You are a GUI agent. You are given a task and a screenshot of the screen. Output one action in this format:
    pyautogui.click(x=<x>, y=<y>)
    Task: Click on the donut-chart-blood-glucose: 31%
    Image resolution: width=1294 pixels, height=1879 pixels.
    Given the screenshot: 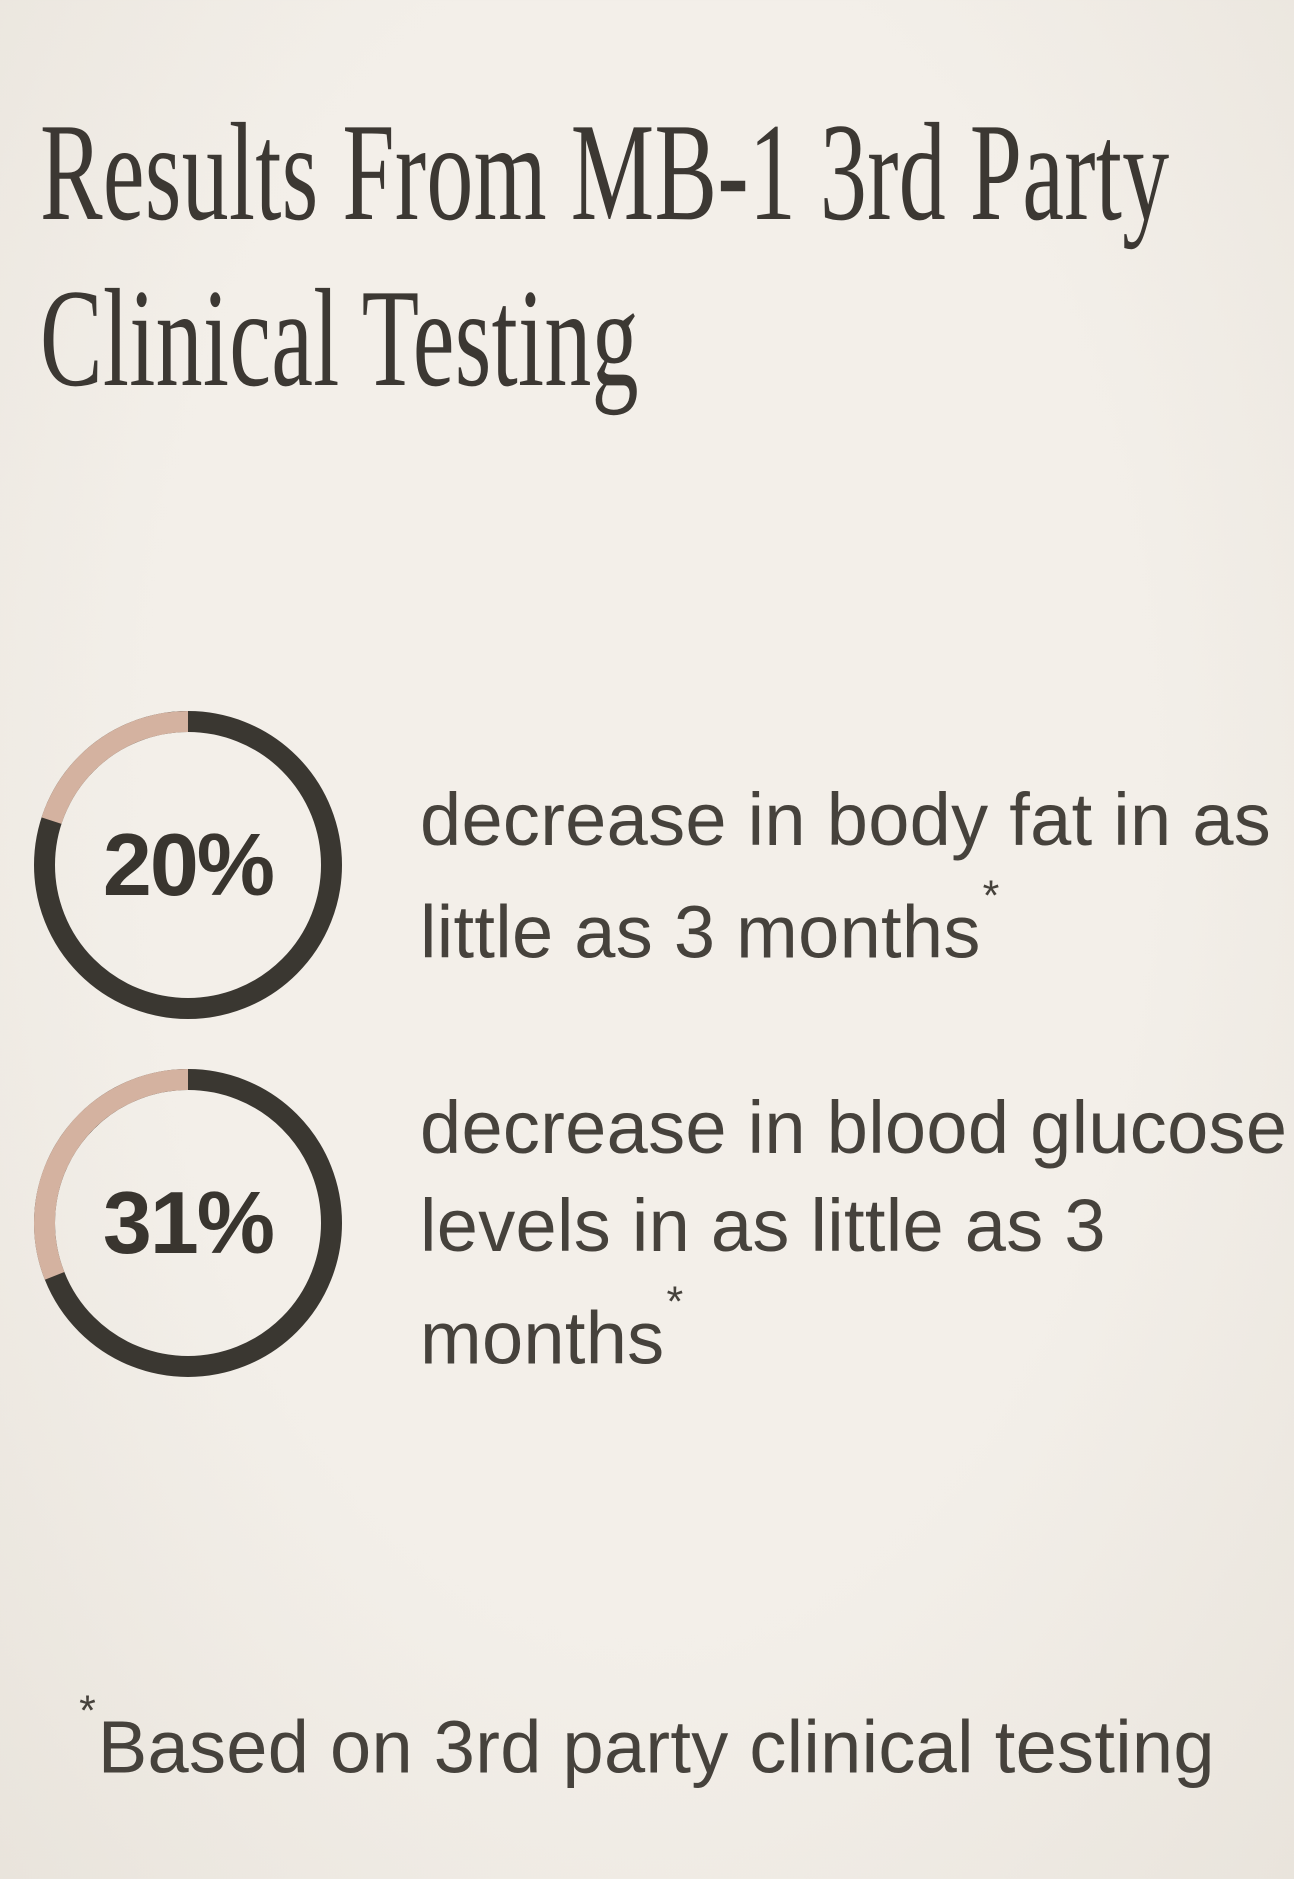 What is the action you would take?
    pyautogui.click(x=188, y=1223)
    